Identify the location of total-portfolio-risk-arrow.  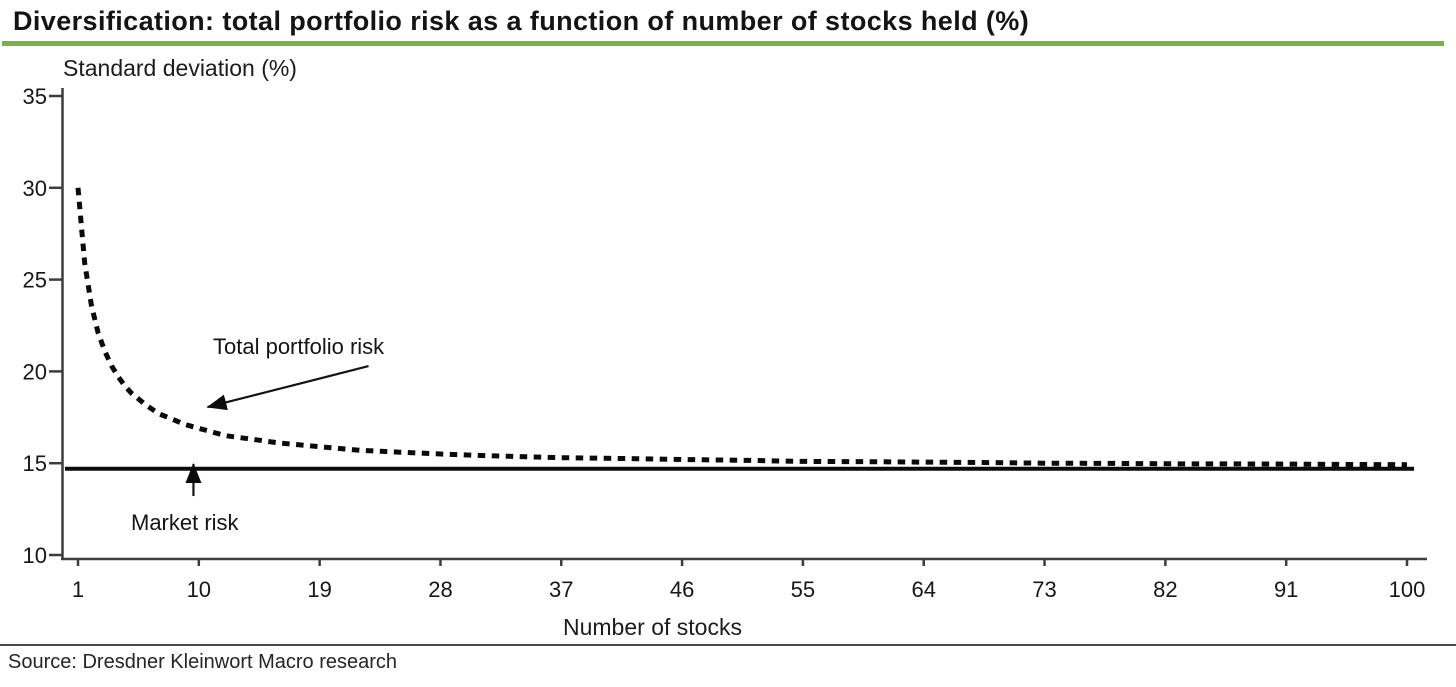
(287, 388).